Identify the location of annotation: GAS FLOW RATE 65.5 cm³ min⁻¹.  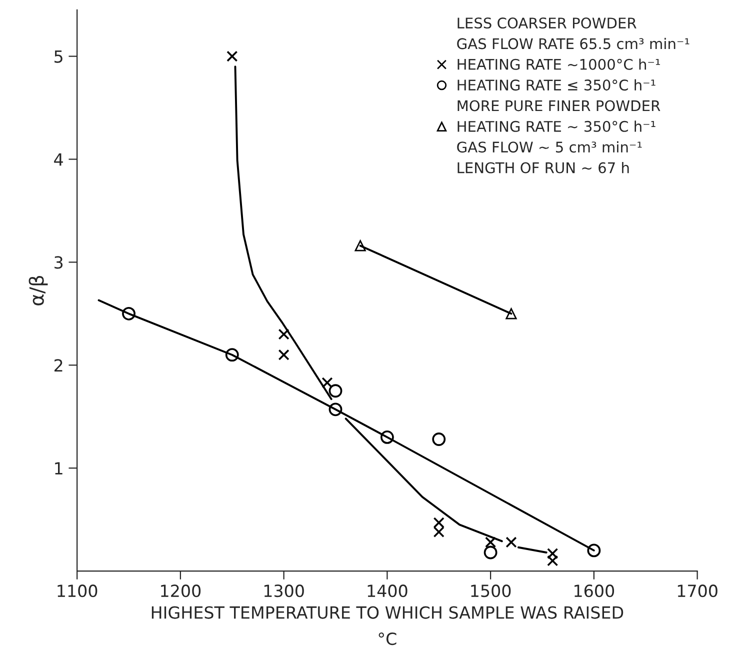
(573, 44).